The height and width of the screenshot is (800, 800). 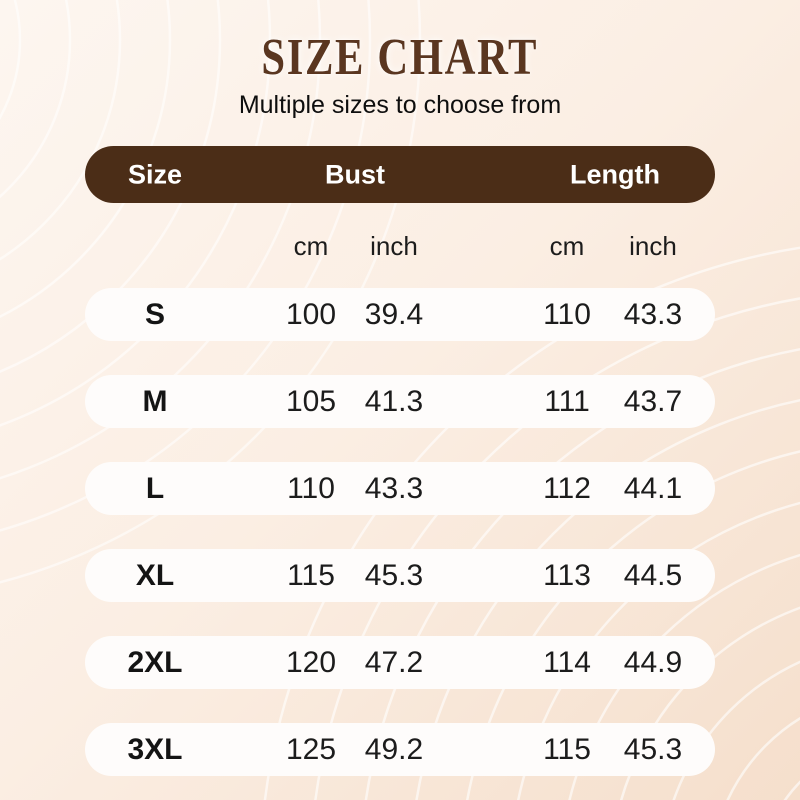 What do you see at coordinates (311, 488) in the screenshot?
I see `bust-cm-value: 110` at bounding box center [311, 488].